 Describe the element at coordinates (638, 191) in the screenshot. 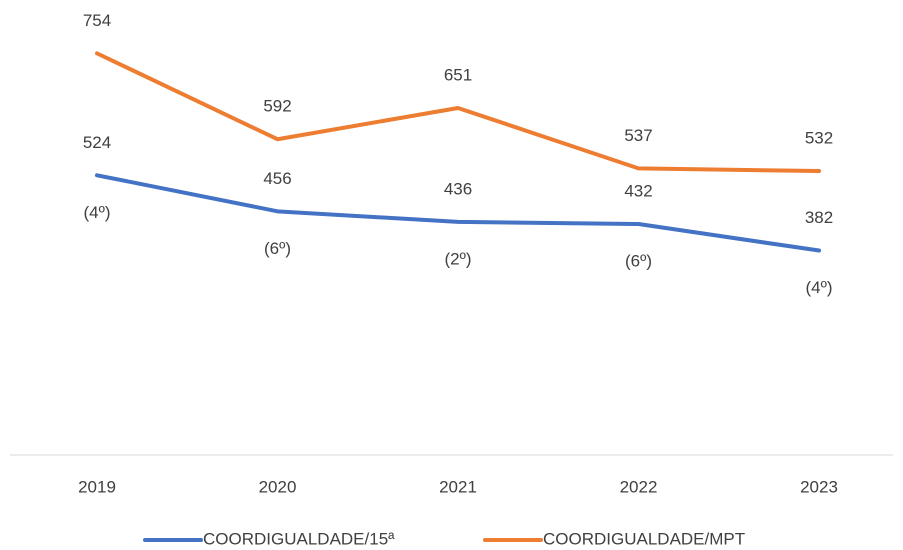

I see `data-label: 432` at that location.